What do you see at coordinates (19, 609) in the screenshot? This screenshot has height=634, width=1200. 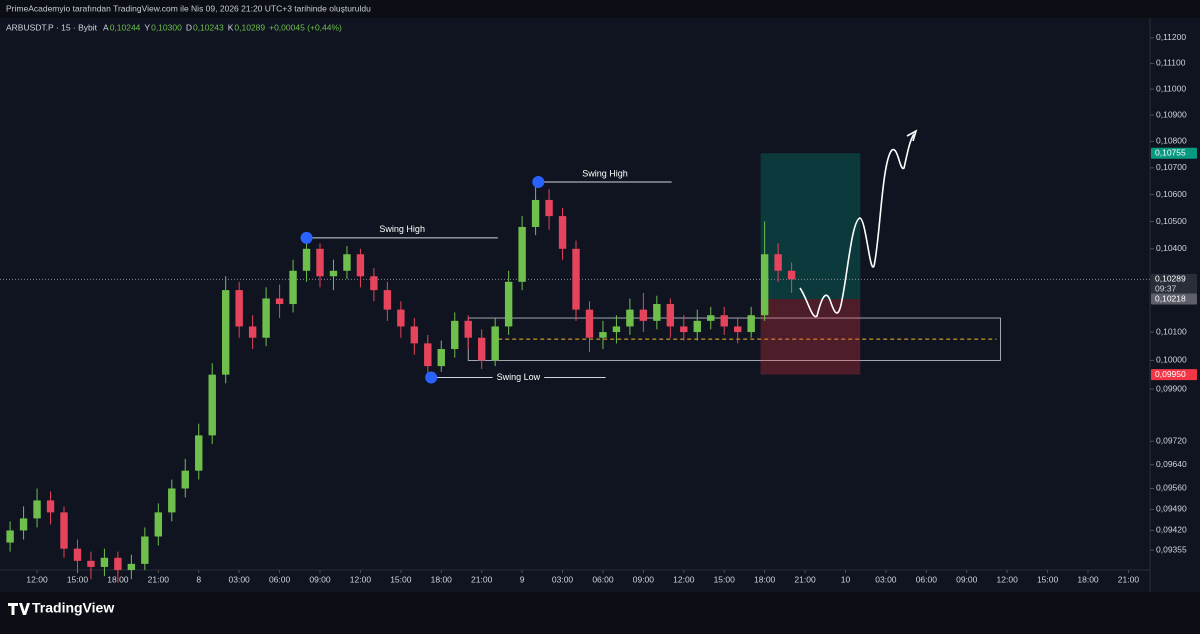 I see `logo-mark` at bounding box center [19, 609].